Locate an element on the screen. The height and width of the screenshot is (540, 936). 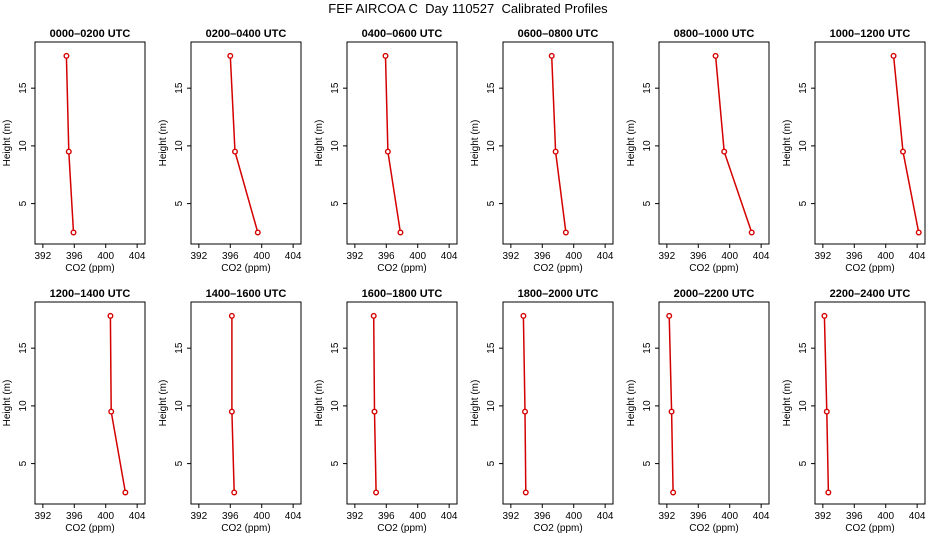
panel-title: 0400–0600 UTC is located at coordinates (402, 34).